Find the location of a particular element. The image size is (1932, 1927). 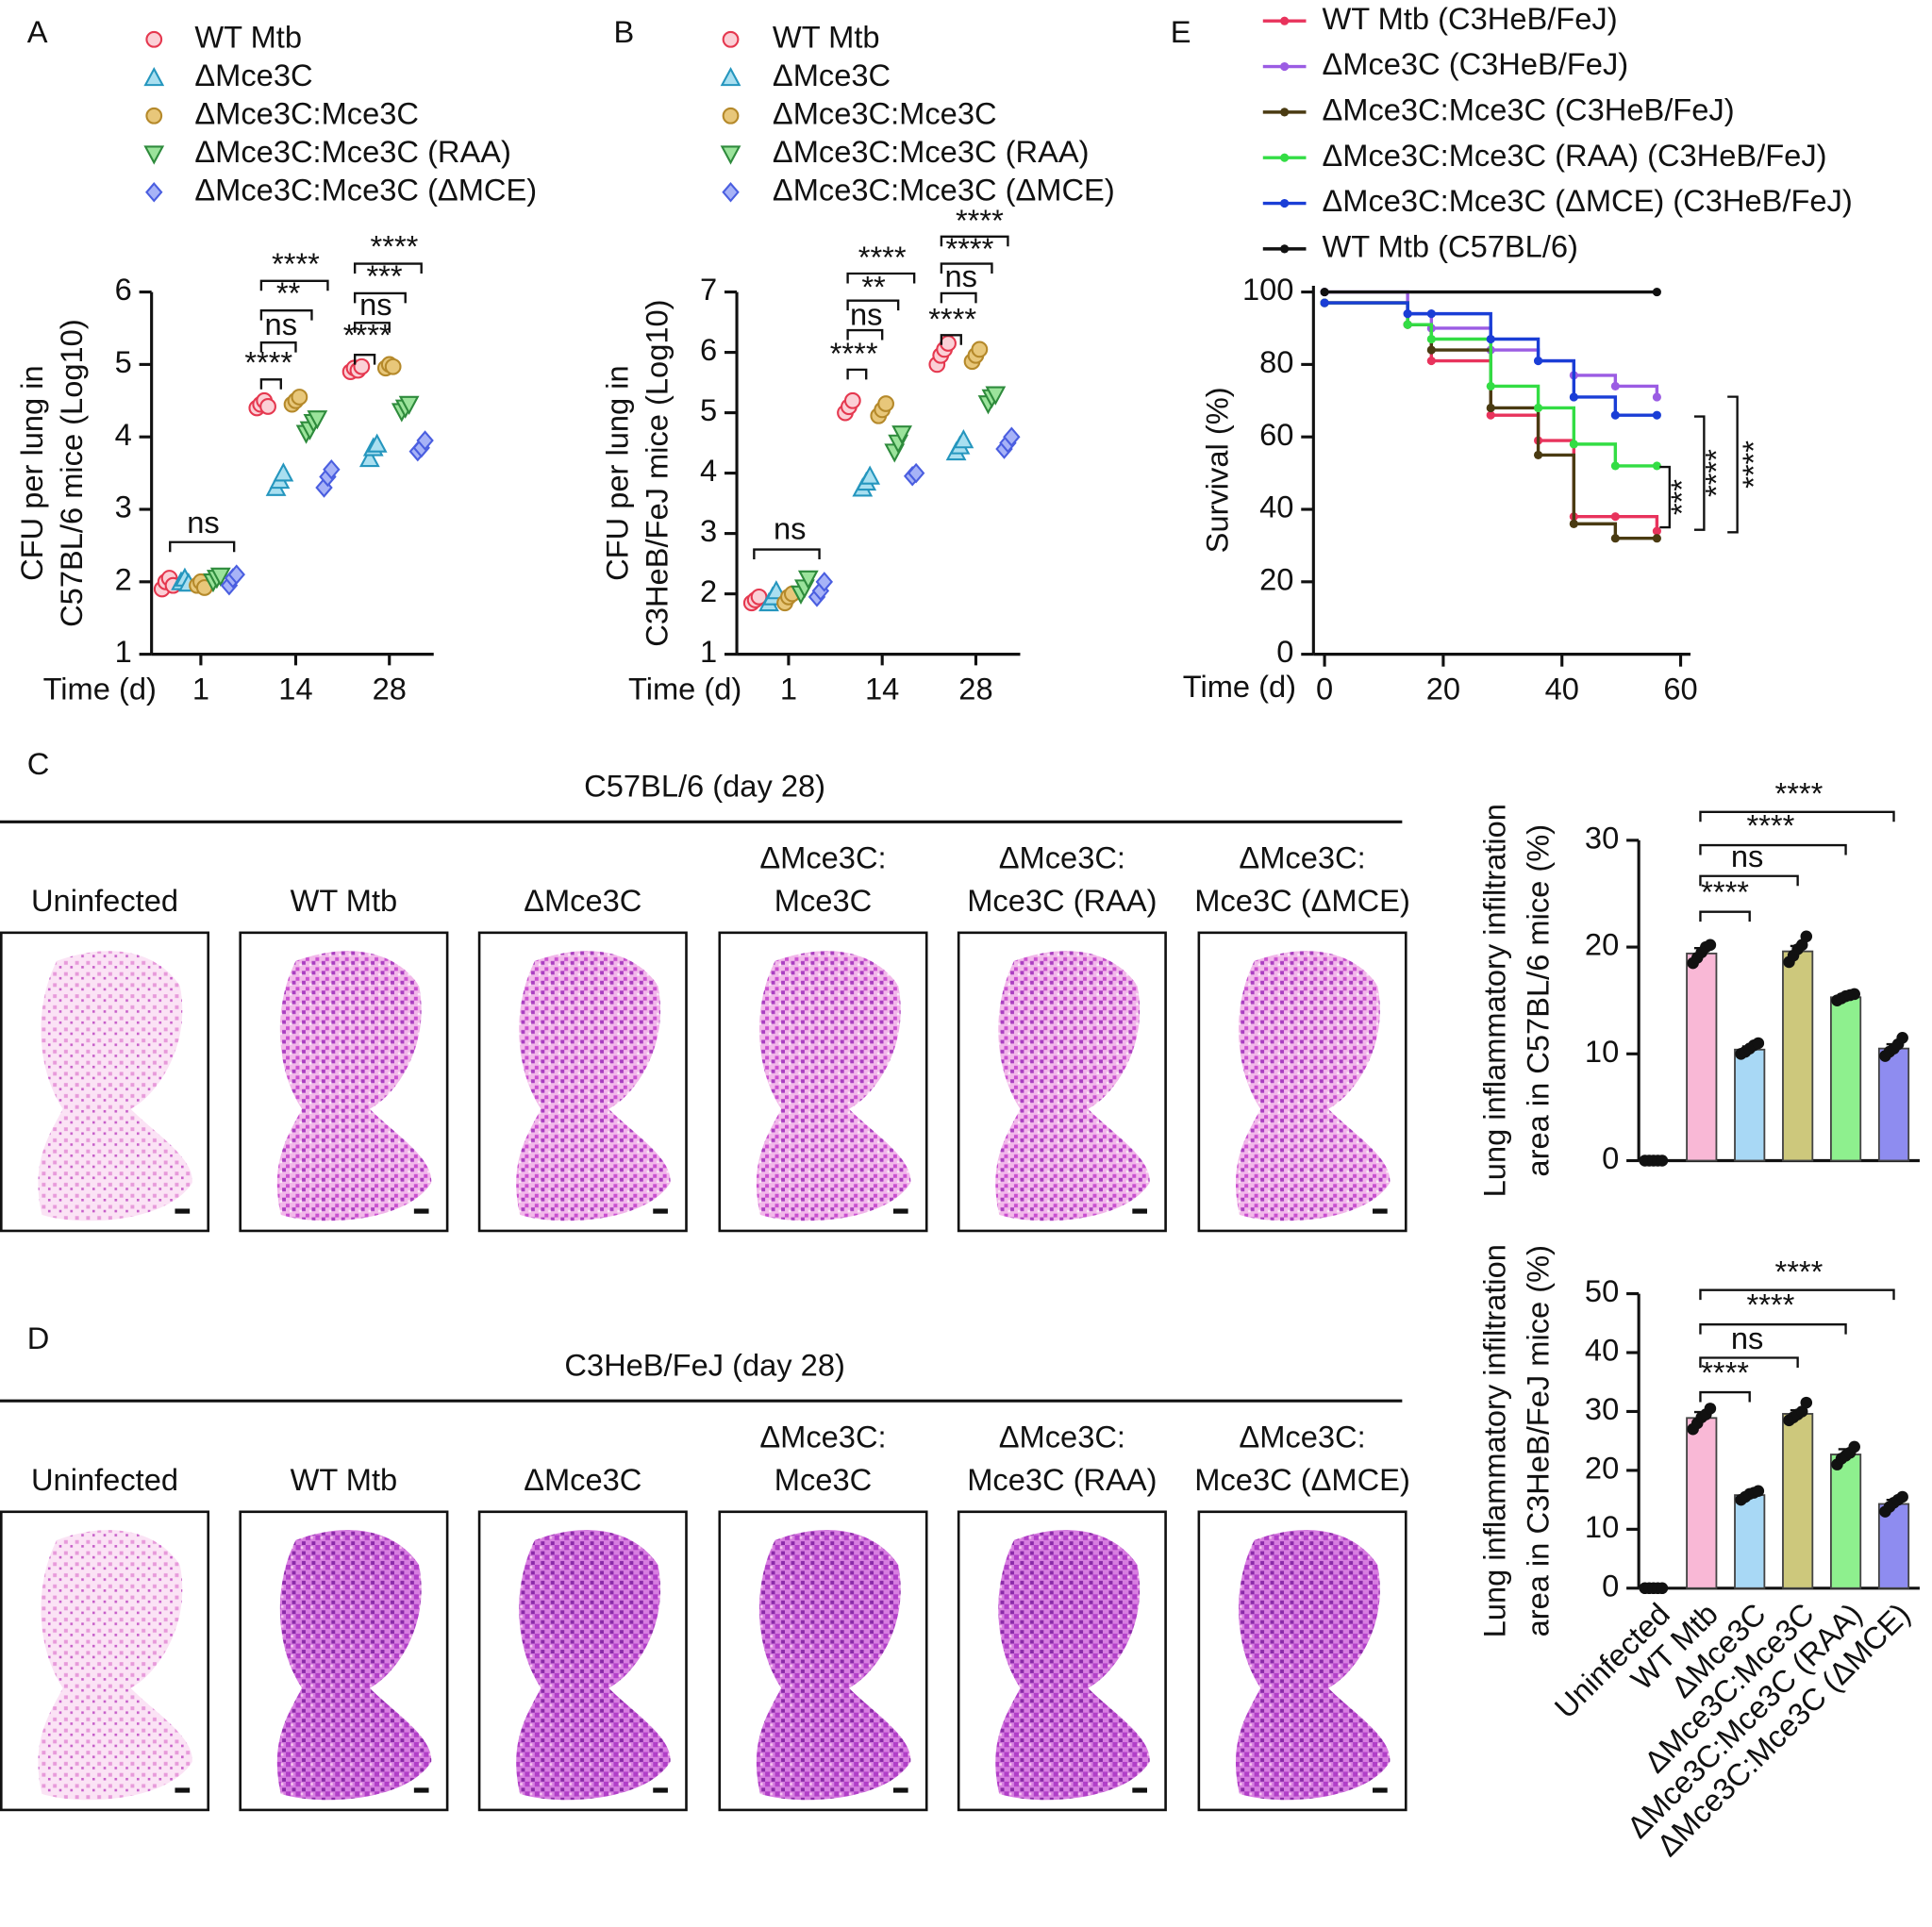

y-tick-label: 20 is located at coordinates (1602, 944).